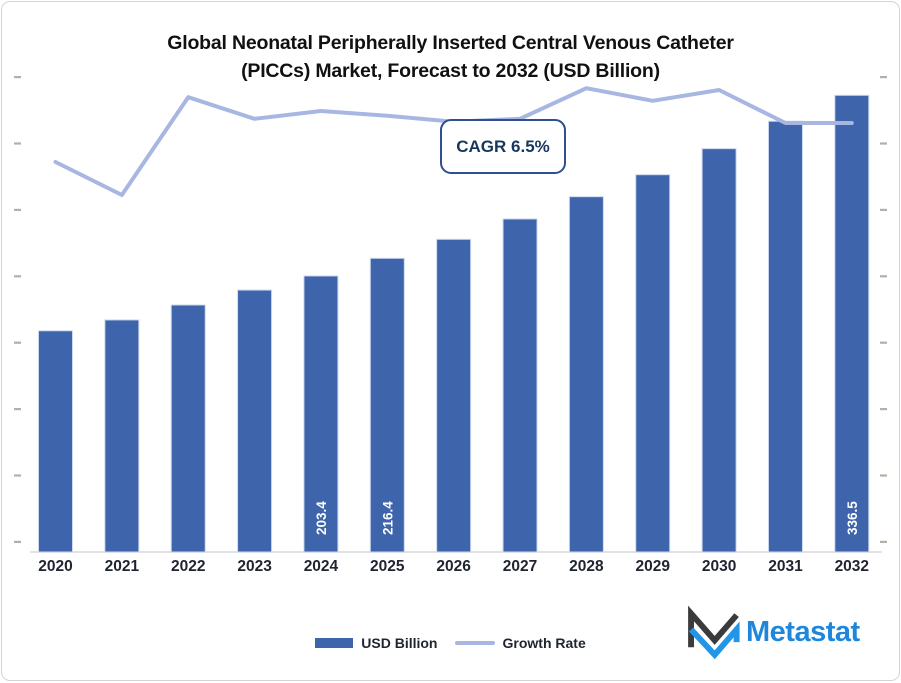 The image size is (901, 683). Describe the element at coordinates (334, 643) in the screenshot. I see `bar-series-swatch` at that location.